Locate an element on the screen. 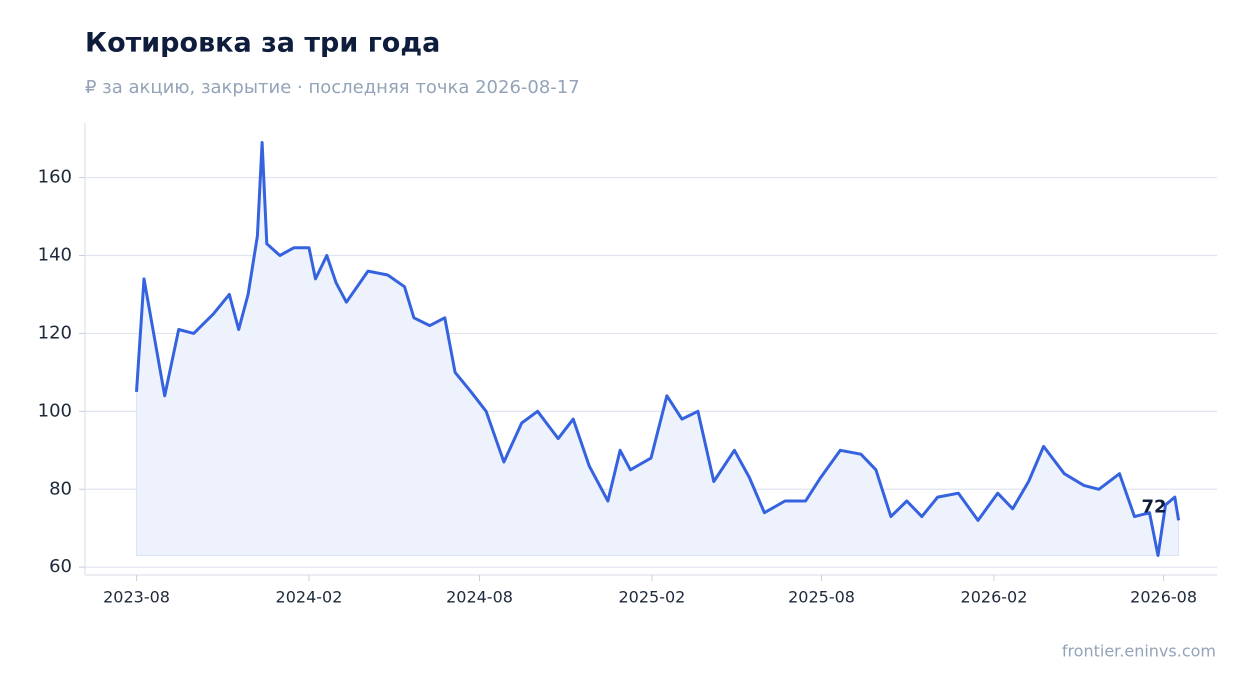 The height and width of the screenshot is (697, 1247). x-tick-label: 2025-08 is located at coordinates (821, 597).